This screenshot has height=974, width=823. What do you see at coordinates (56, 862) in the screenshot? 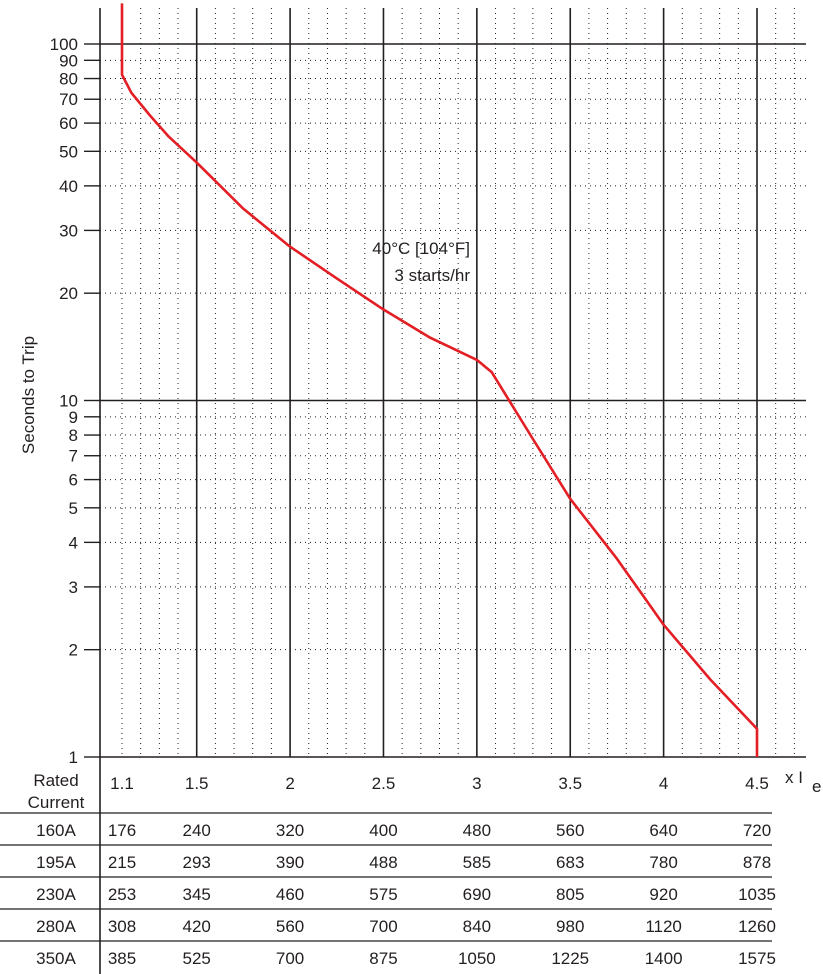
I see `table-rated-current: 195A` at bounding box center [56, 862].